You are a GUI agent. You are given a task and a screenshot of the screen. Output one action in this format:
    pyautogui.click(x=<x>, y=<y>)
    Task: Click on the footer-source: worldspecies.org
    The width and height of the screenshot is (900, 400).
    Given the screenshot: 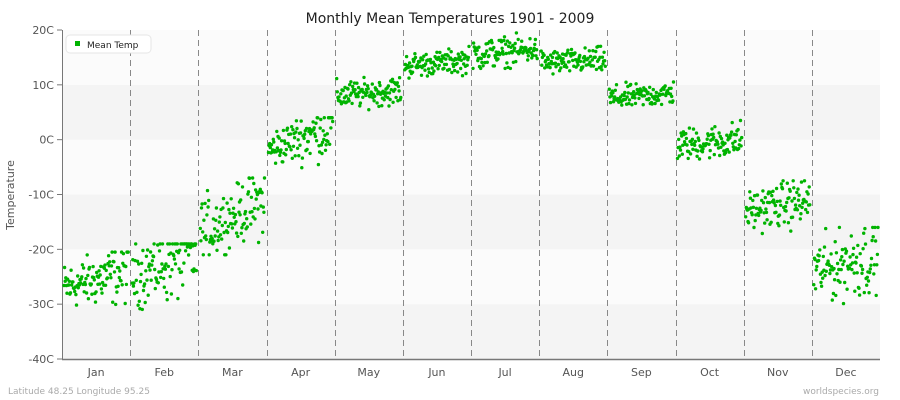 What is the action you would take?
    pyautogui.click(x=841, y=392)
    